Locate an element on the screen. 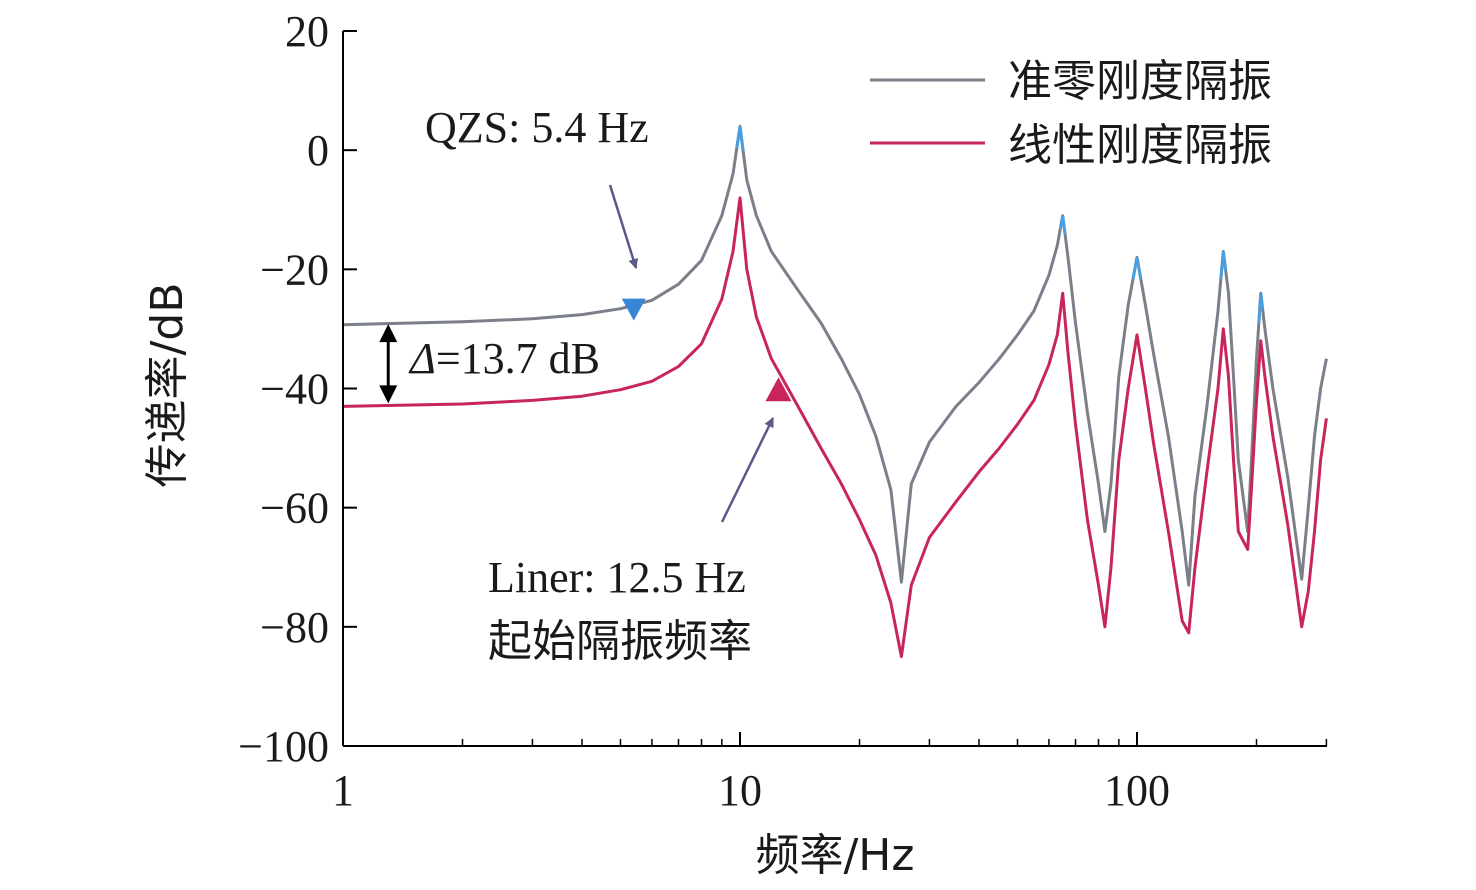 The width and height of the screenshot is (1476, 890). legend: 准零刚度隔振 线性刚度隔振 is located at coordinates (1071, 113).